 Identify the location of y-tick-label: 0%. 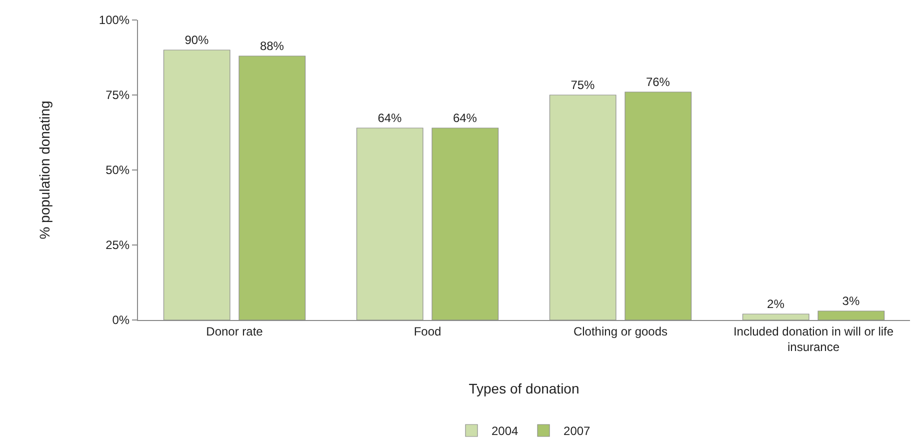
(121, 320).